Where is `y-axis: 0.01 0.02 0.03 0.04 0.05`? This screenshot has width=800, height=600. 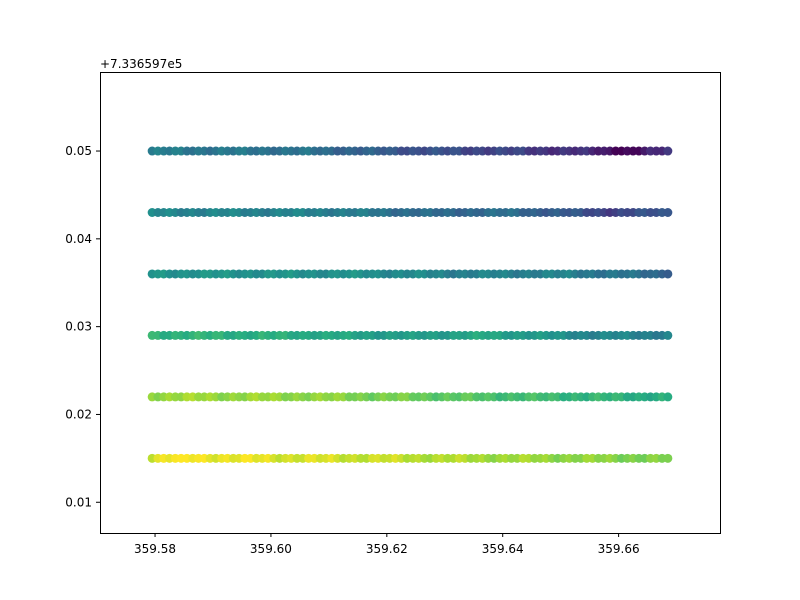
y-axis: 0.01 0.02 0.03 0.04 0.05 is located at coordinates (82, 326).